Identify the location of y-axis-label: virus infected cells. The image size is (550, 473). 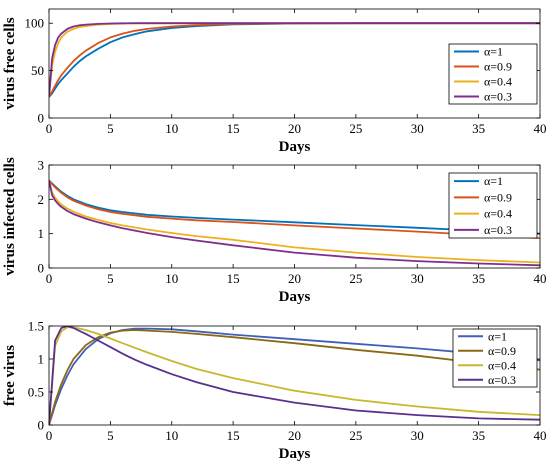
(10, 216).